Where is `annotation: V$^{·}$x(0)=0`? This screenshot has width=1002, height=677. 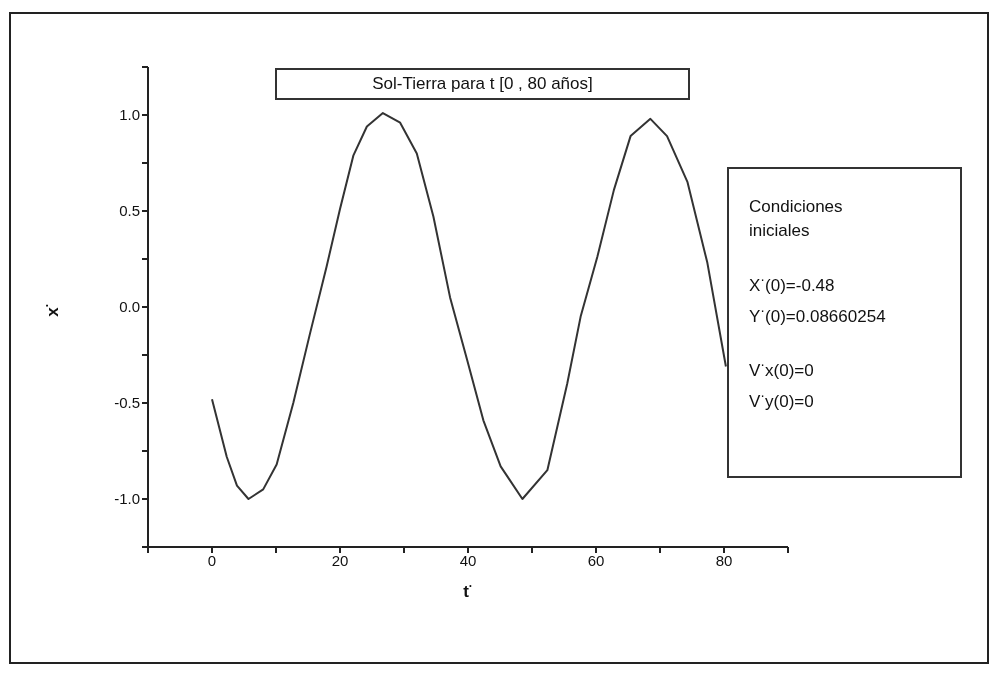
annotation: V$^{·}$x(0)=0 is located at coordinates (782, 368).